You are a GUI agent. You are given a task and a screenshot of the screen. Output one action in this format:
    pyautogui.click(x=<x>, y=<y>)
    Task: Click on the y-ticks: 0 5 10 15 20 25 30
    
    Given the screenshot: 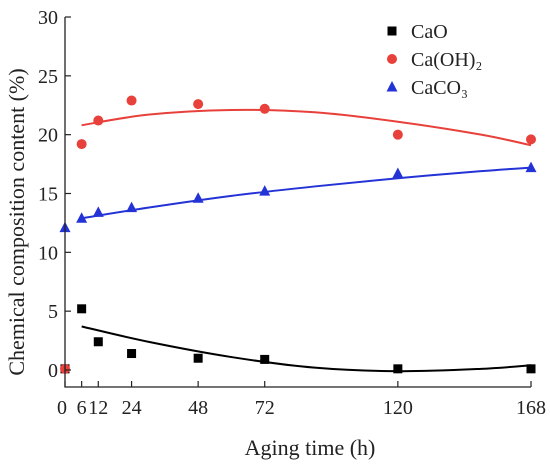 What is the action you would take?
    pyautogui.click(x=54, y=194)
    